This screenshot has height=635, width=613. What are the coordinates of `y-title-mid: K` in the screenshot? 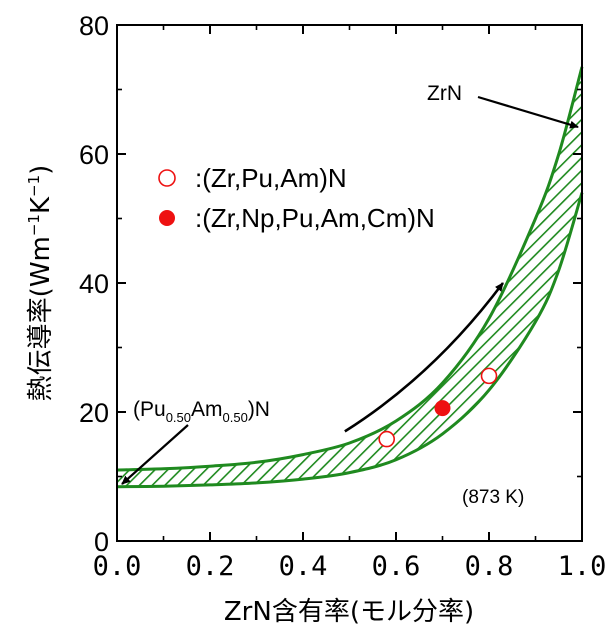 It's located at (41, 205).